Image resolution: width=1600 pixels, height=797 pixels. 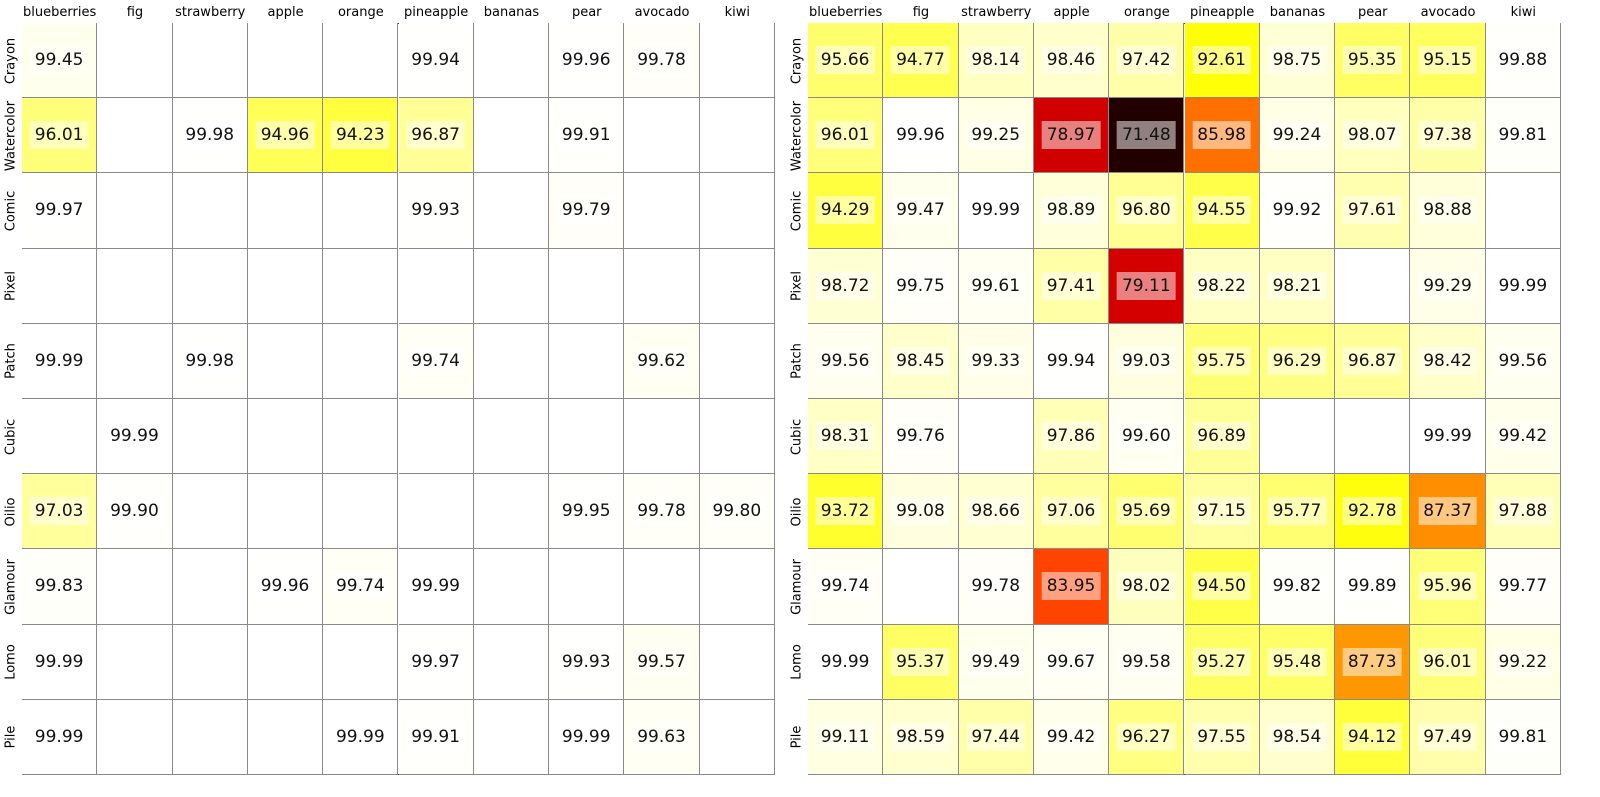 I want to click on heatmap-cell: 98.66, so click(x=996, y=512).